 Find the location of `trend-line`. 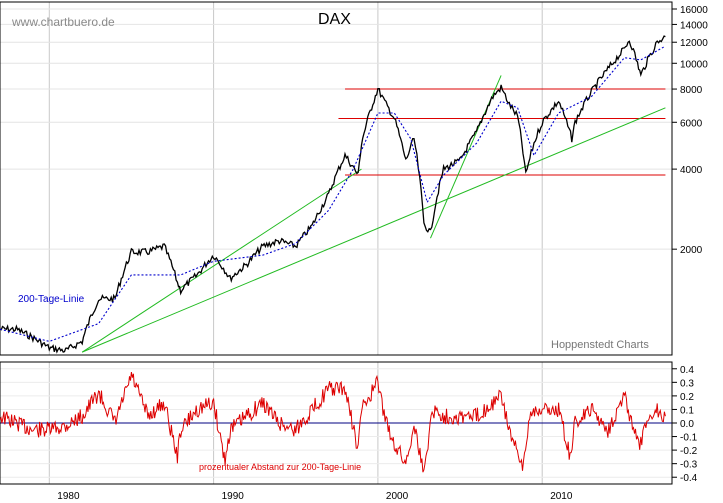

trend-line is located at coordinates (221, 260).